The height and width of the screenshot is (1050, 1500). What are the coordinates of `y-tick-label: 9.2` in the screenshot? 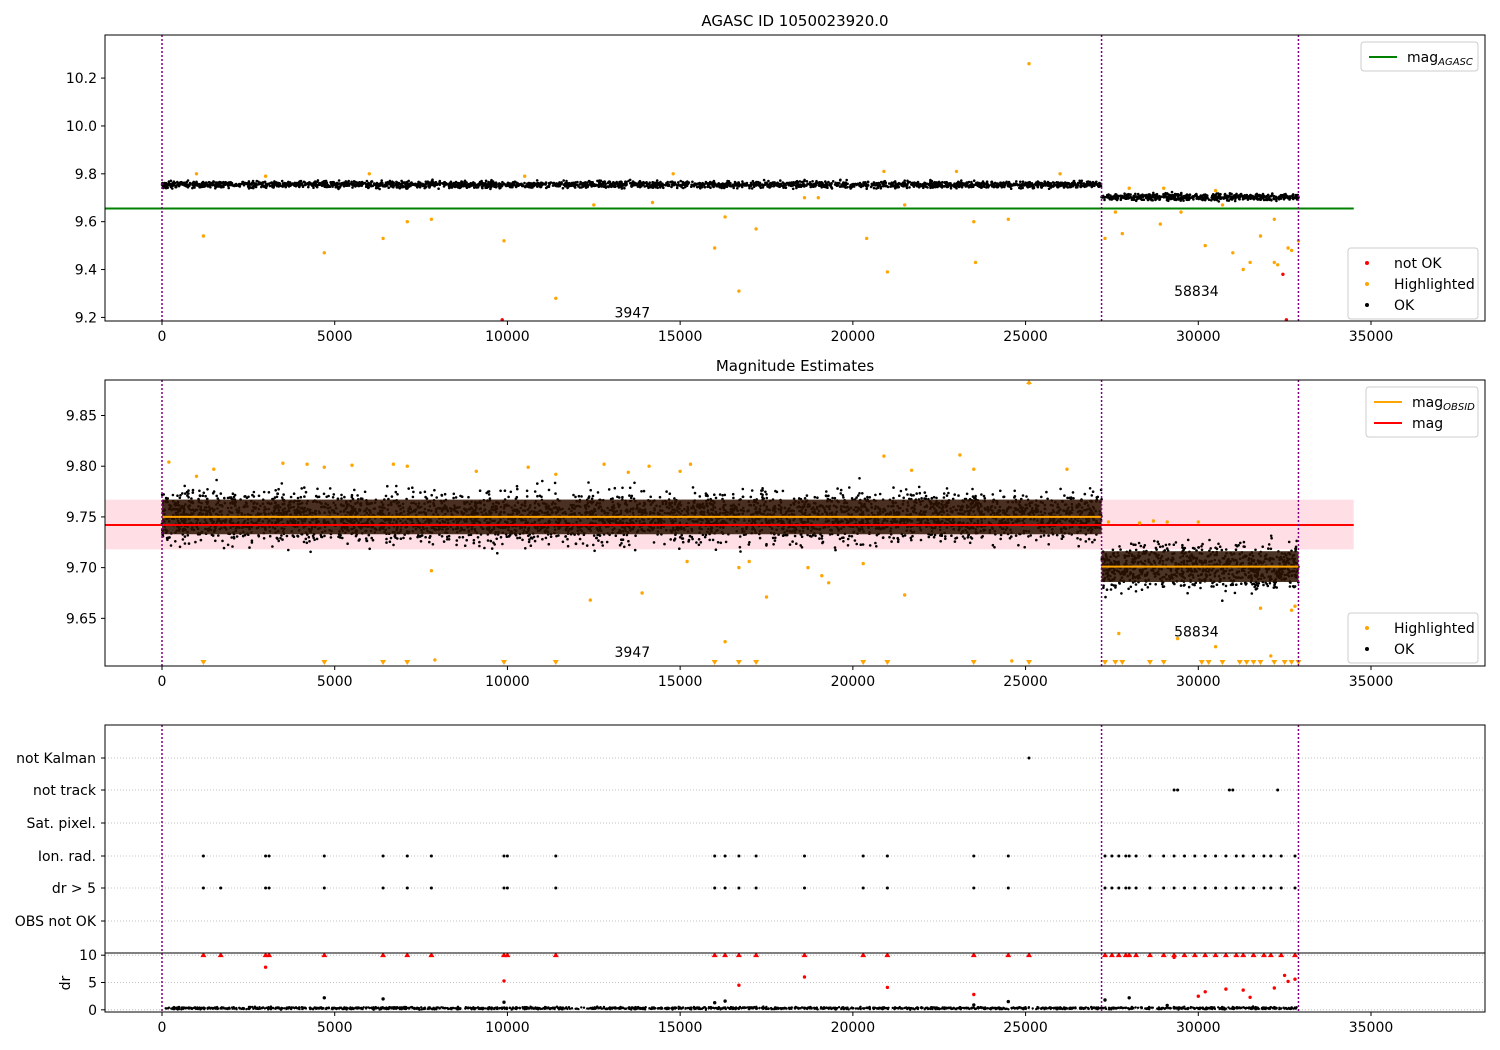 It's located at (86, 318).